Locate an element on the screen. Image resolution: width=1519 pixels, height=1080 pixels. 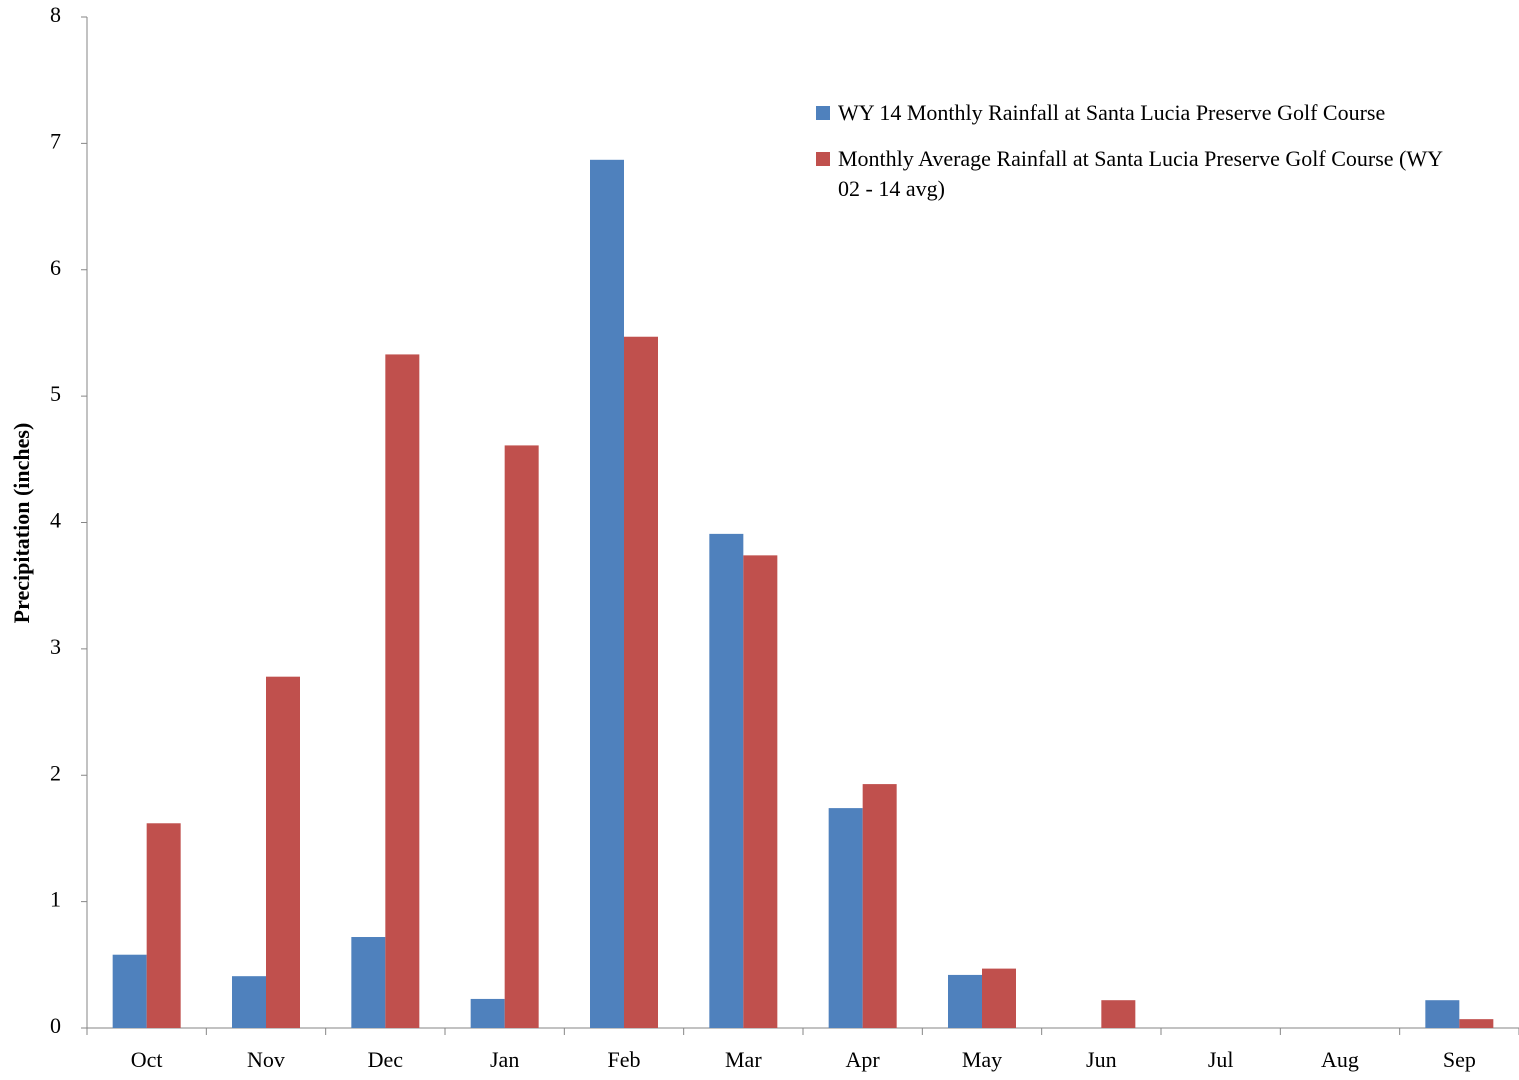
y-tick-label: 5 is located at coordinates (55, 393).